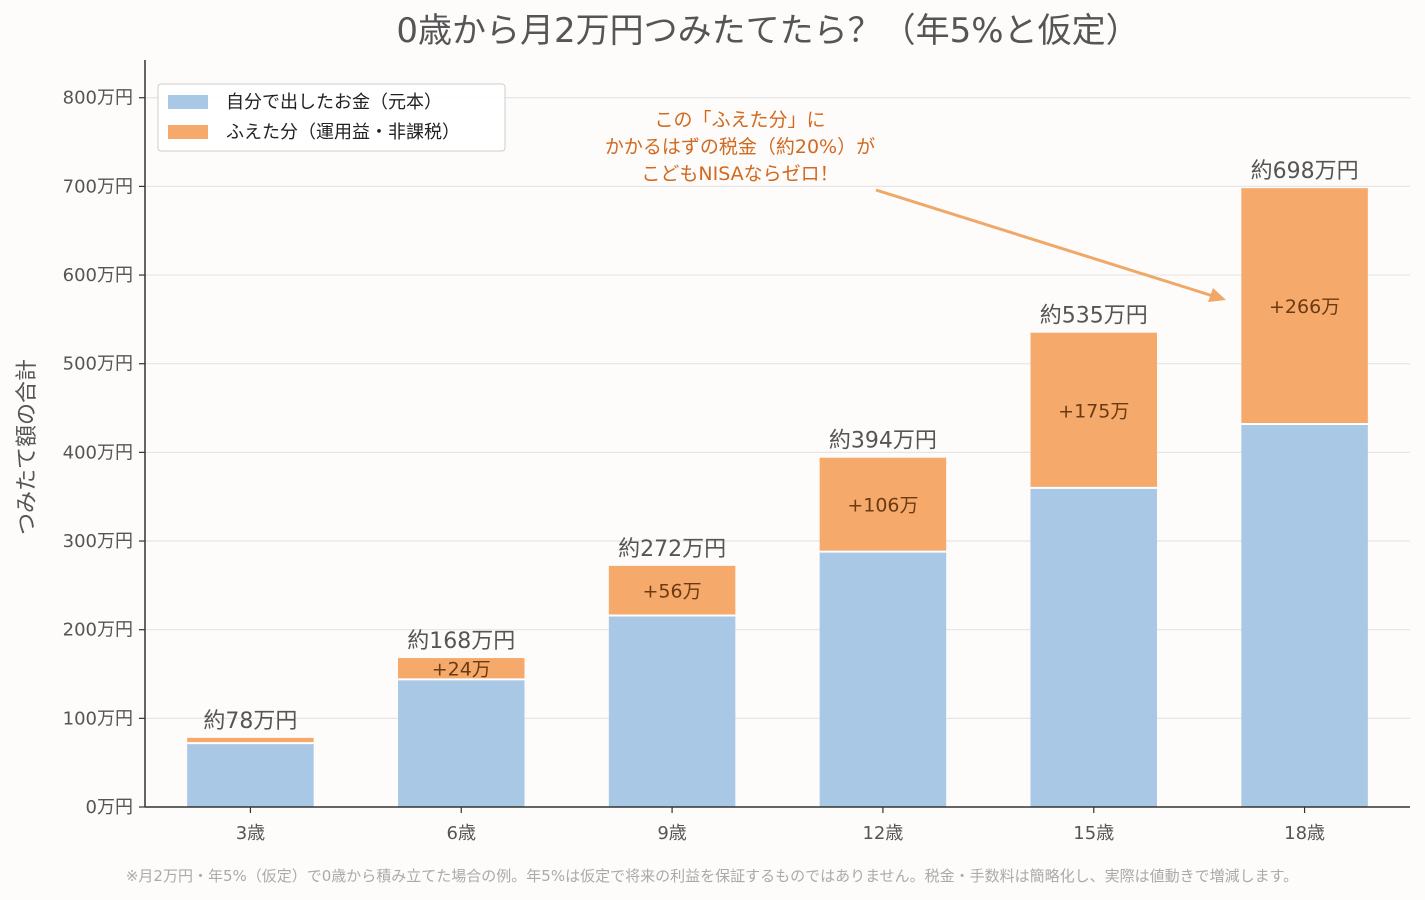 This screenshot has width=1425, height=900. What do you see at coordinates (188, 102) in the screenshot?
I see `legend-swatch-principal` at bounding box center [188, 102].